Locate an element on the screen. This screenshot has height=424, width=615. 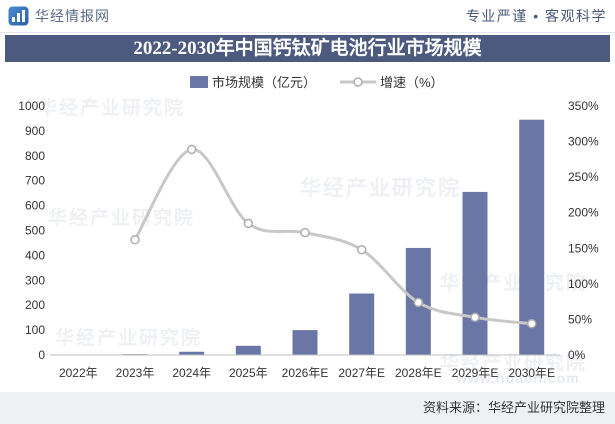
left-axis-tick-label: 500 is located at coordinates (35, 231).